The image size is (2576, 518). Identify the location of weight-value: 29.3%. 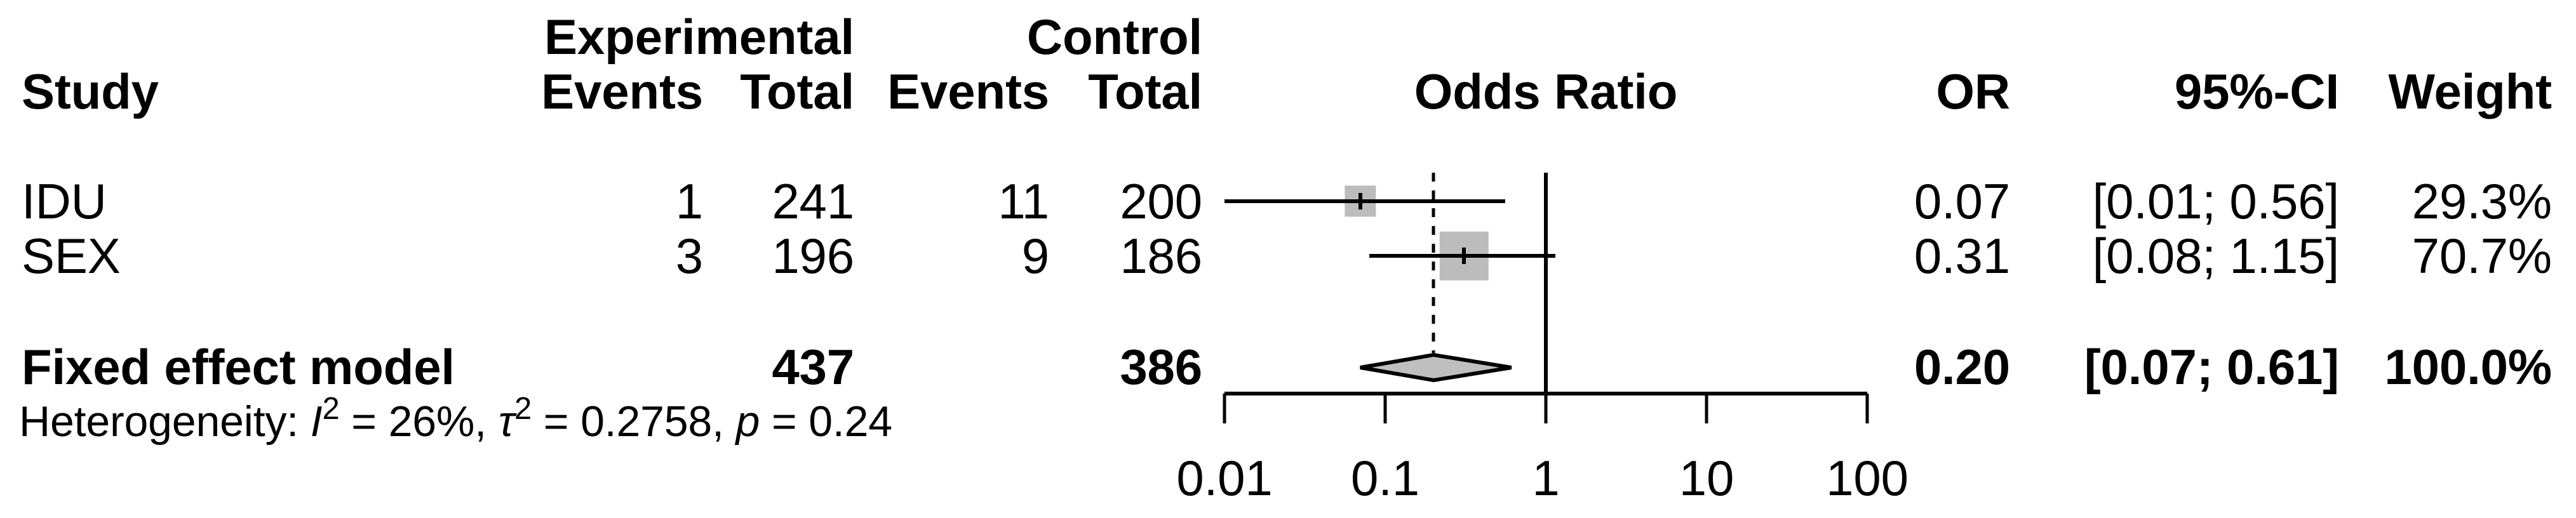
(2482, 201).